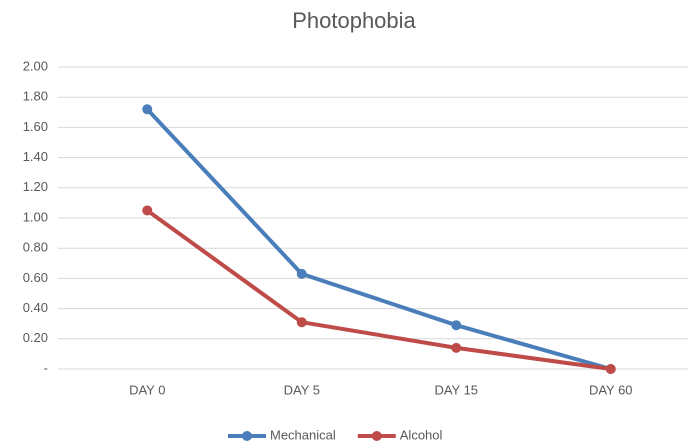 This screenshot has width=699, height=446. I want to click on y-tick-label: 1.00, so click(35, 216).